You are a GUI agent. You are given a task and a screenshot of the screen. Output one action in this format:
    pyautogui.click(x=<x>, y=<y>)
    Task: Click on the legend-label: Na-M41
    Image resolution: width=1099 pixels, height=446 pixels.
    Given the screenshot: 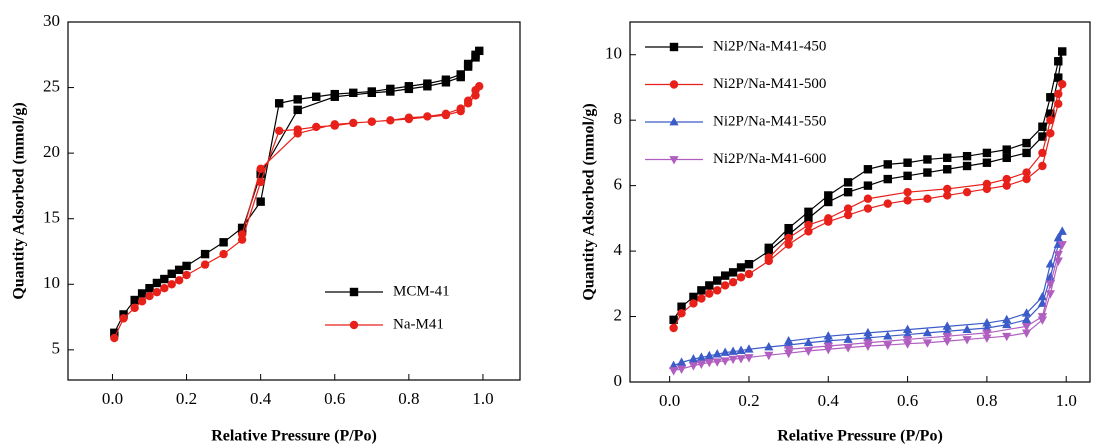 What is the action you would take?
    pyautogui.click(x=418, y=324)
    